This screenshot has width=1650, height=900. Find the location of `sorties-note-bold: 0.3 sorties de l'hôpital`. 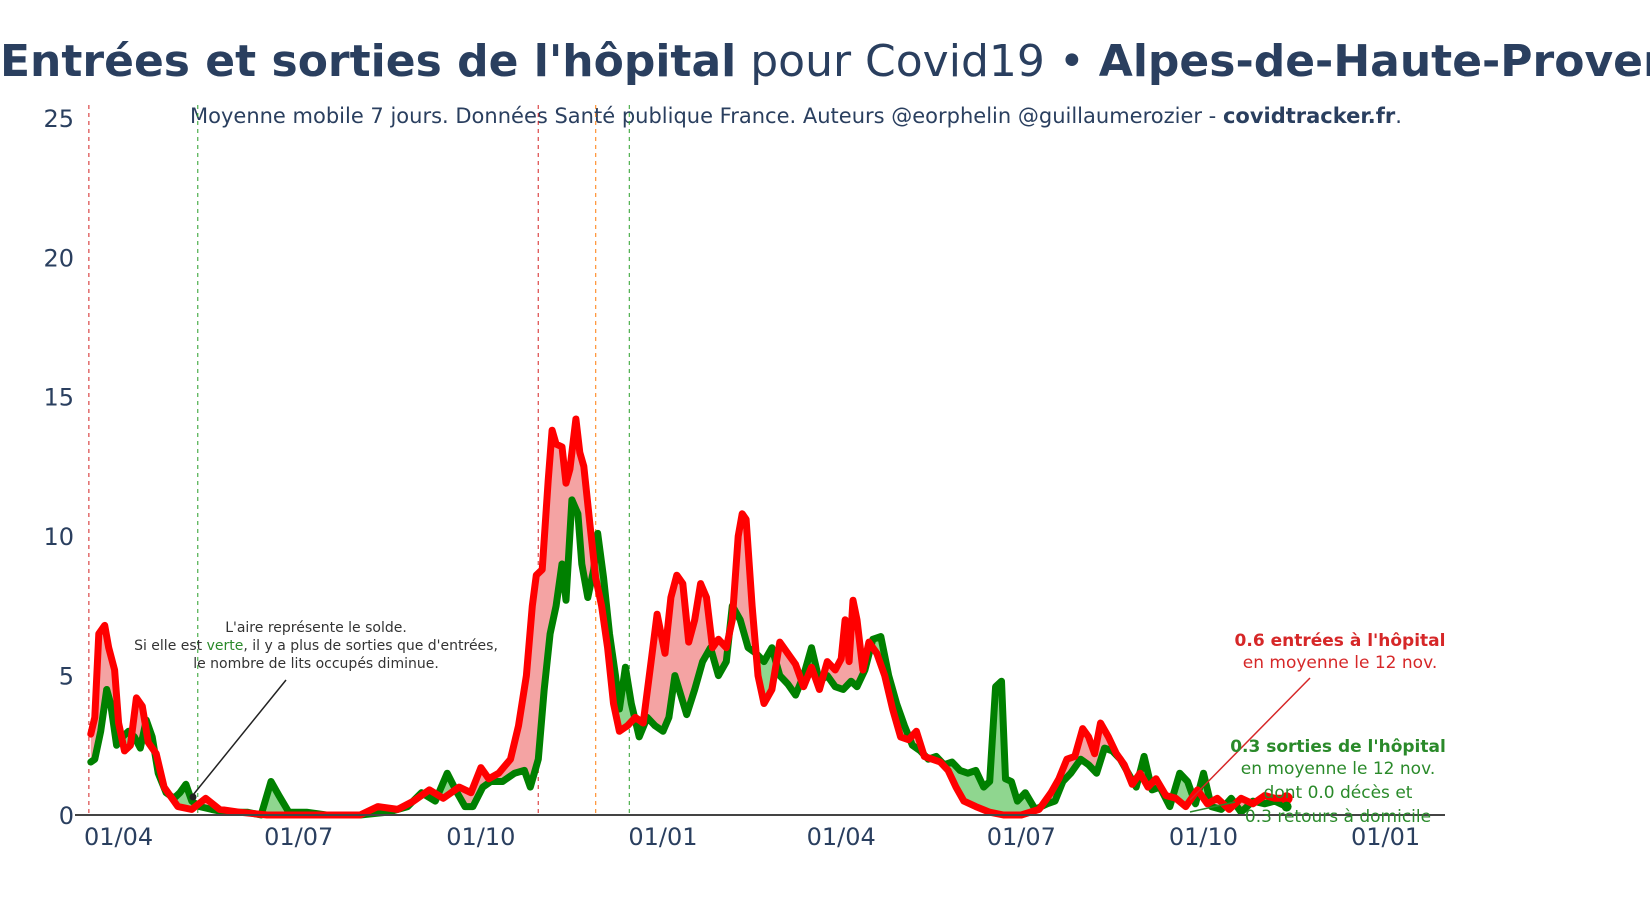

sorties-note-bold: 0.3 sorties de l'hôpital is located at coordinates (1338, 747).